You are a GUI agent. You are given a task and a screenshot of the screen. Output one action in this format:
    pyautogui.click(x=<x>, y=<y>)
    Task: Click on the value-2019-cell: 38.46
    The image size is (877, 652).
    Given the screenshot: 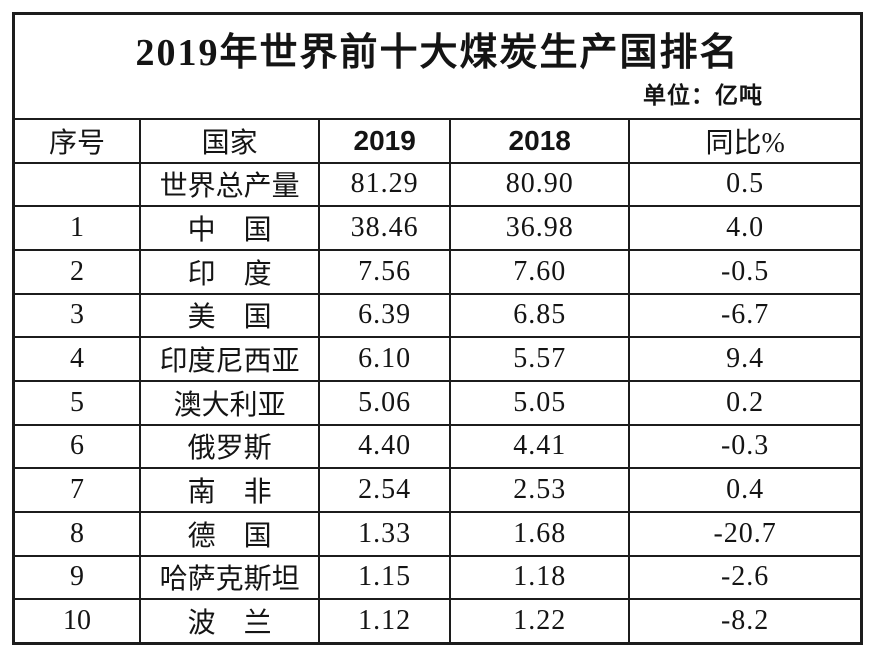 What is the action you would take?
    pyautogui.click(x=385, y=228)
    